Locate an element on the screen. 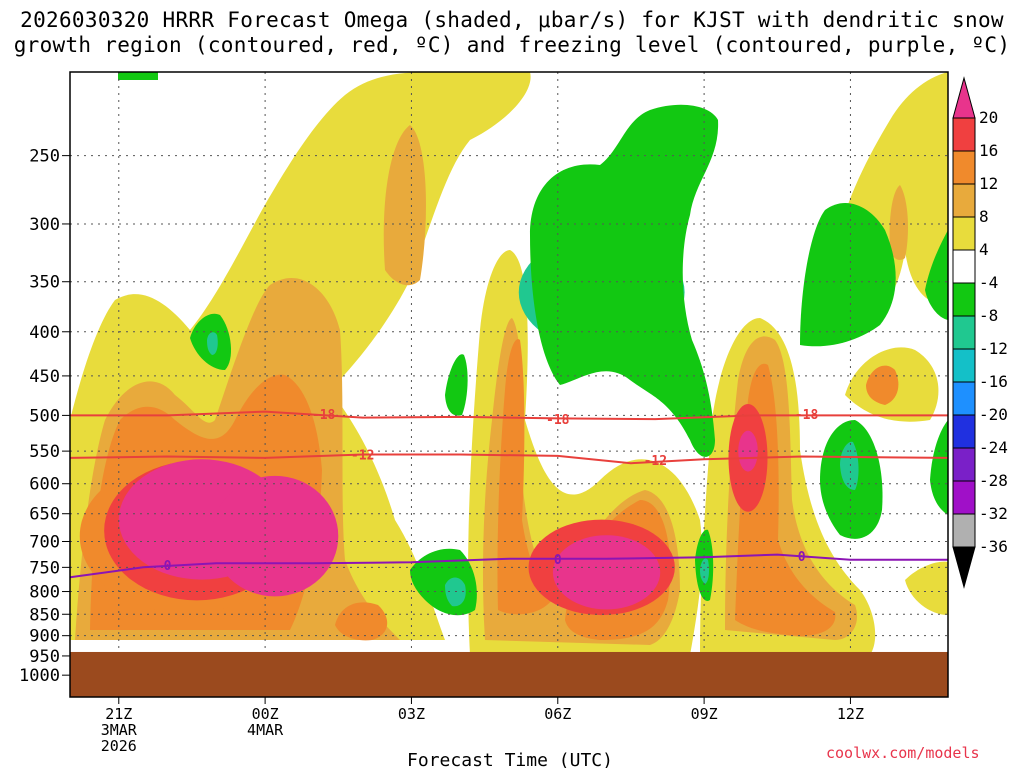 The height and width of the screenshot is (768, 1024). contour-labels: -18 -18 -18 -12 -12 0 0 0 is located at coordinates (491, 491).